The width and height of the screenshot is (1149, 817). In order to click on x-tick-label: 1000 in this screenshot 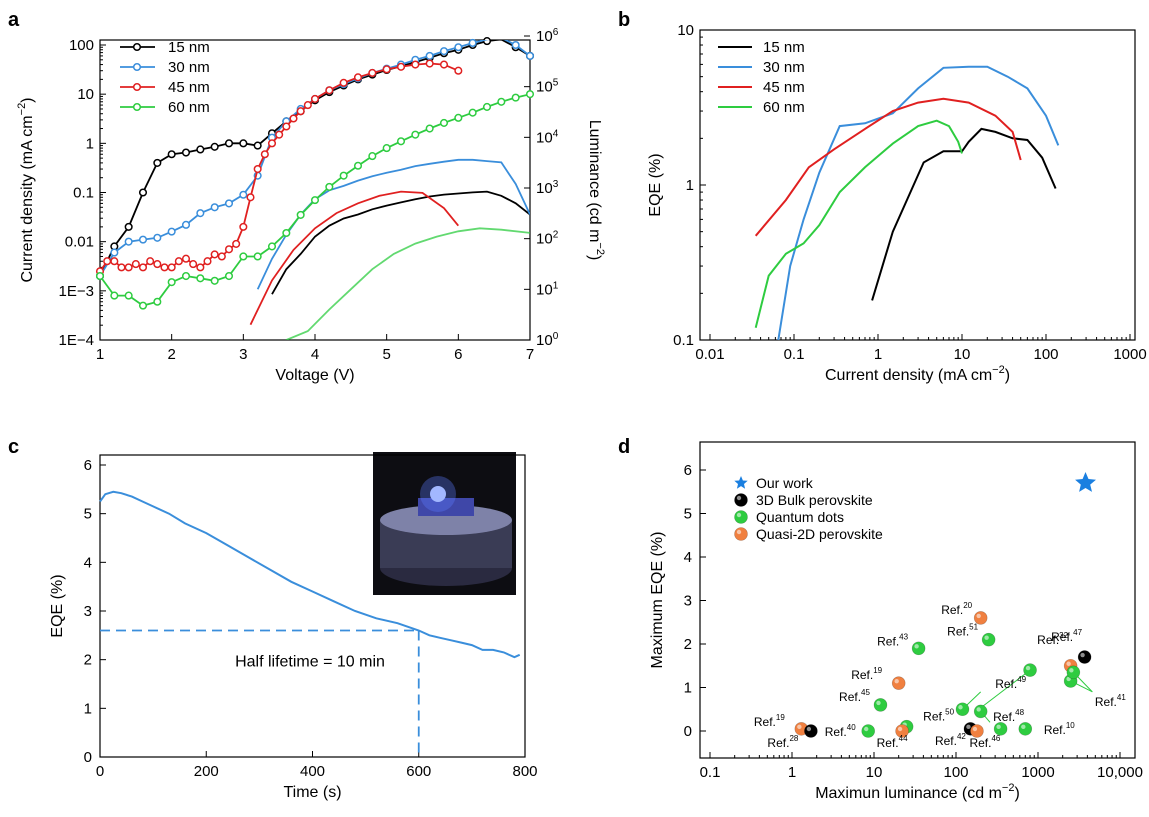, I will do `click(1129, 354)`.